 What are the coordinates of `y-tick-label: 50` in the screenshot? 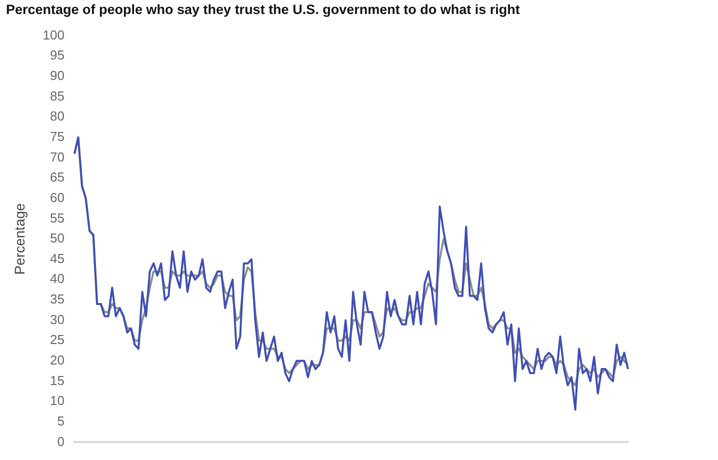 It's located at (57, 238).